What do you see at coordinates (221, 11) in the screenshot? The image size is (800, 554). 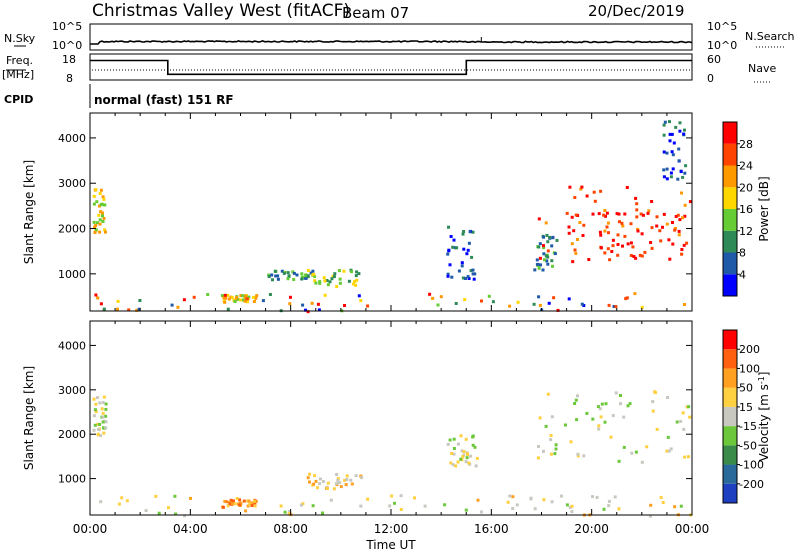 I see `plot-title: Christmas Valley West (fitACF)` at bounding box center [221, 11].